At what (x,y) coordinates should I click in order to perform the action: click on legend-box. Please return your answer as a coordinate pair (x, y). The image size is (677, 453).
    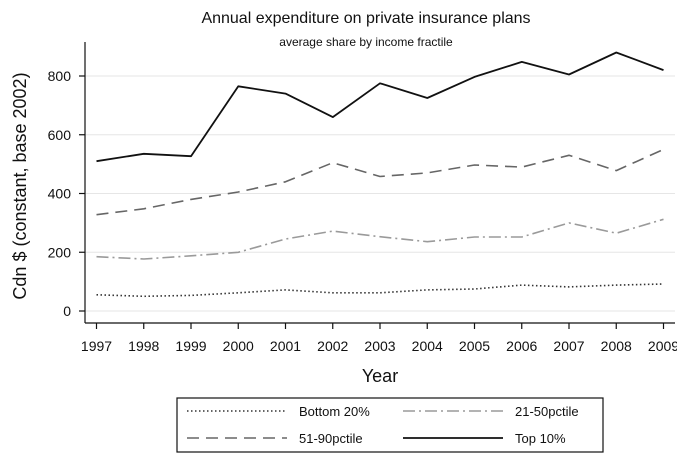
    Looking at the image, I should click on (390, 425).